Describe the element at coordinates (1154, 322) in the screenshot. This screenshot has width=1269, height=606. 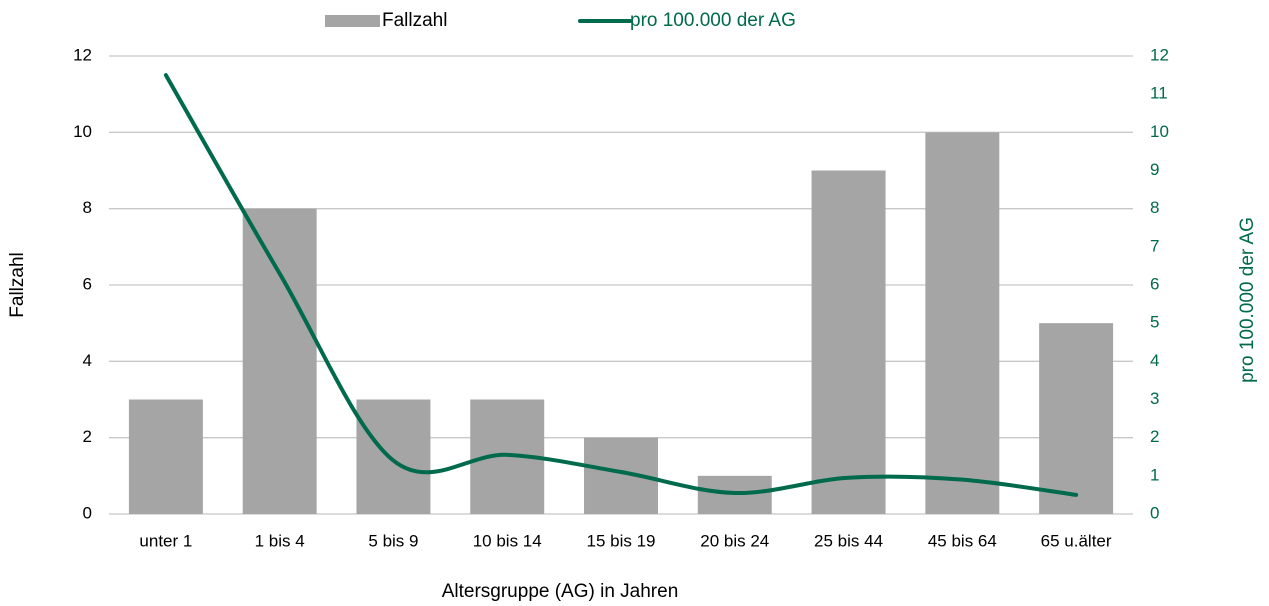
I see `y2-tick-label: 5` at that location.